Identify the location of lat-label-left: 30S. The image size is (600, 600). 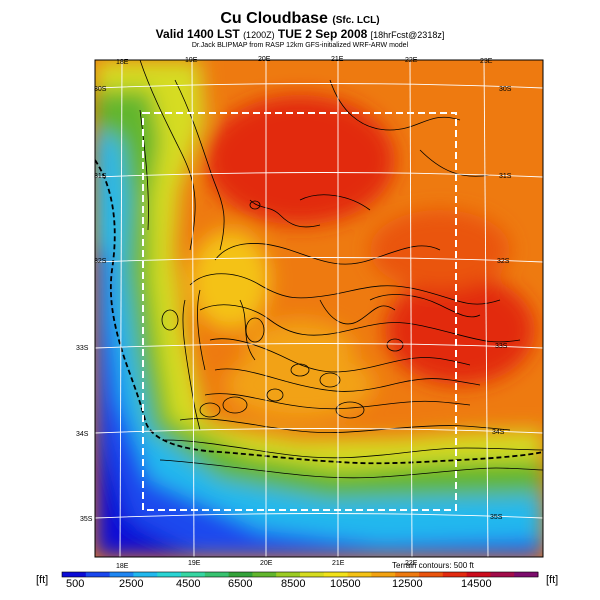
(100, 89).